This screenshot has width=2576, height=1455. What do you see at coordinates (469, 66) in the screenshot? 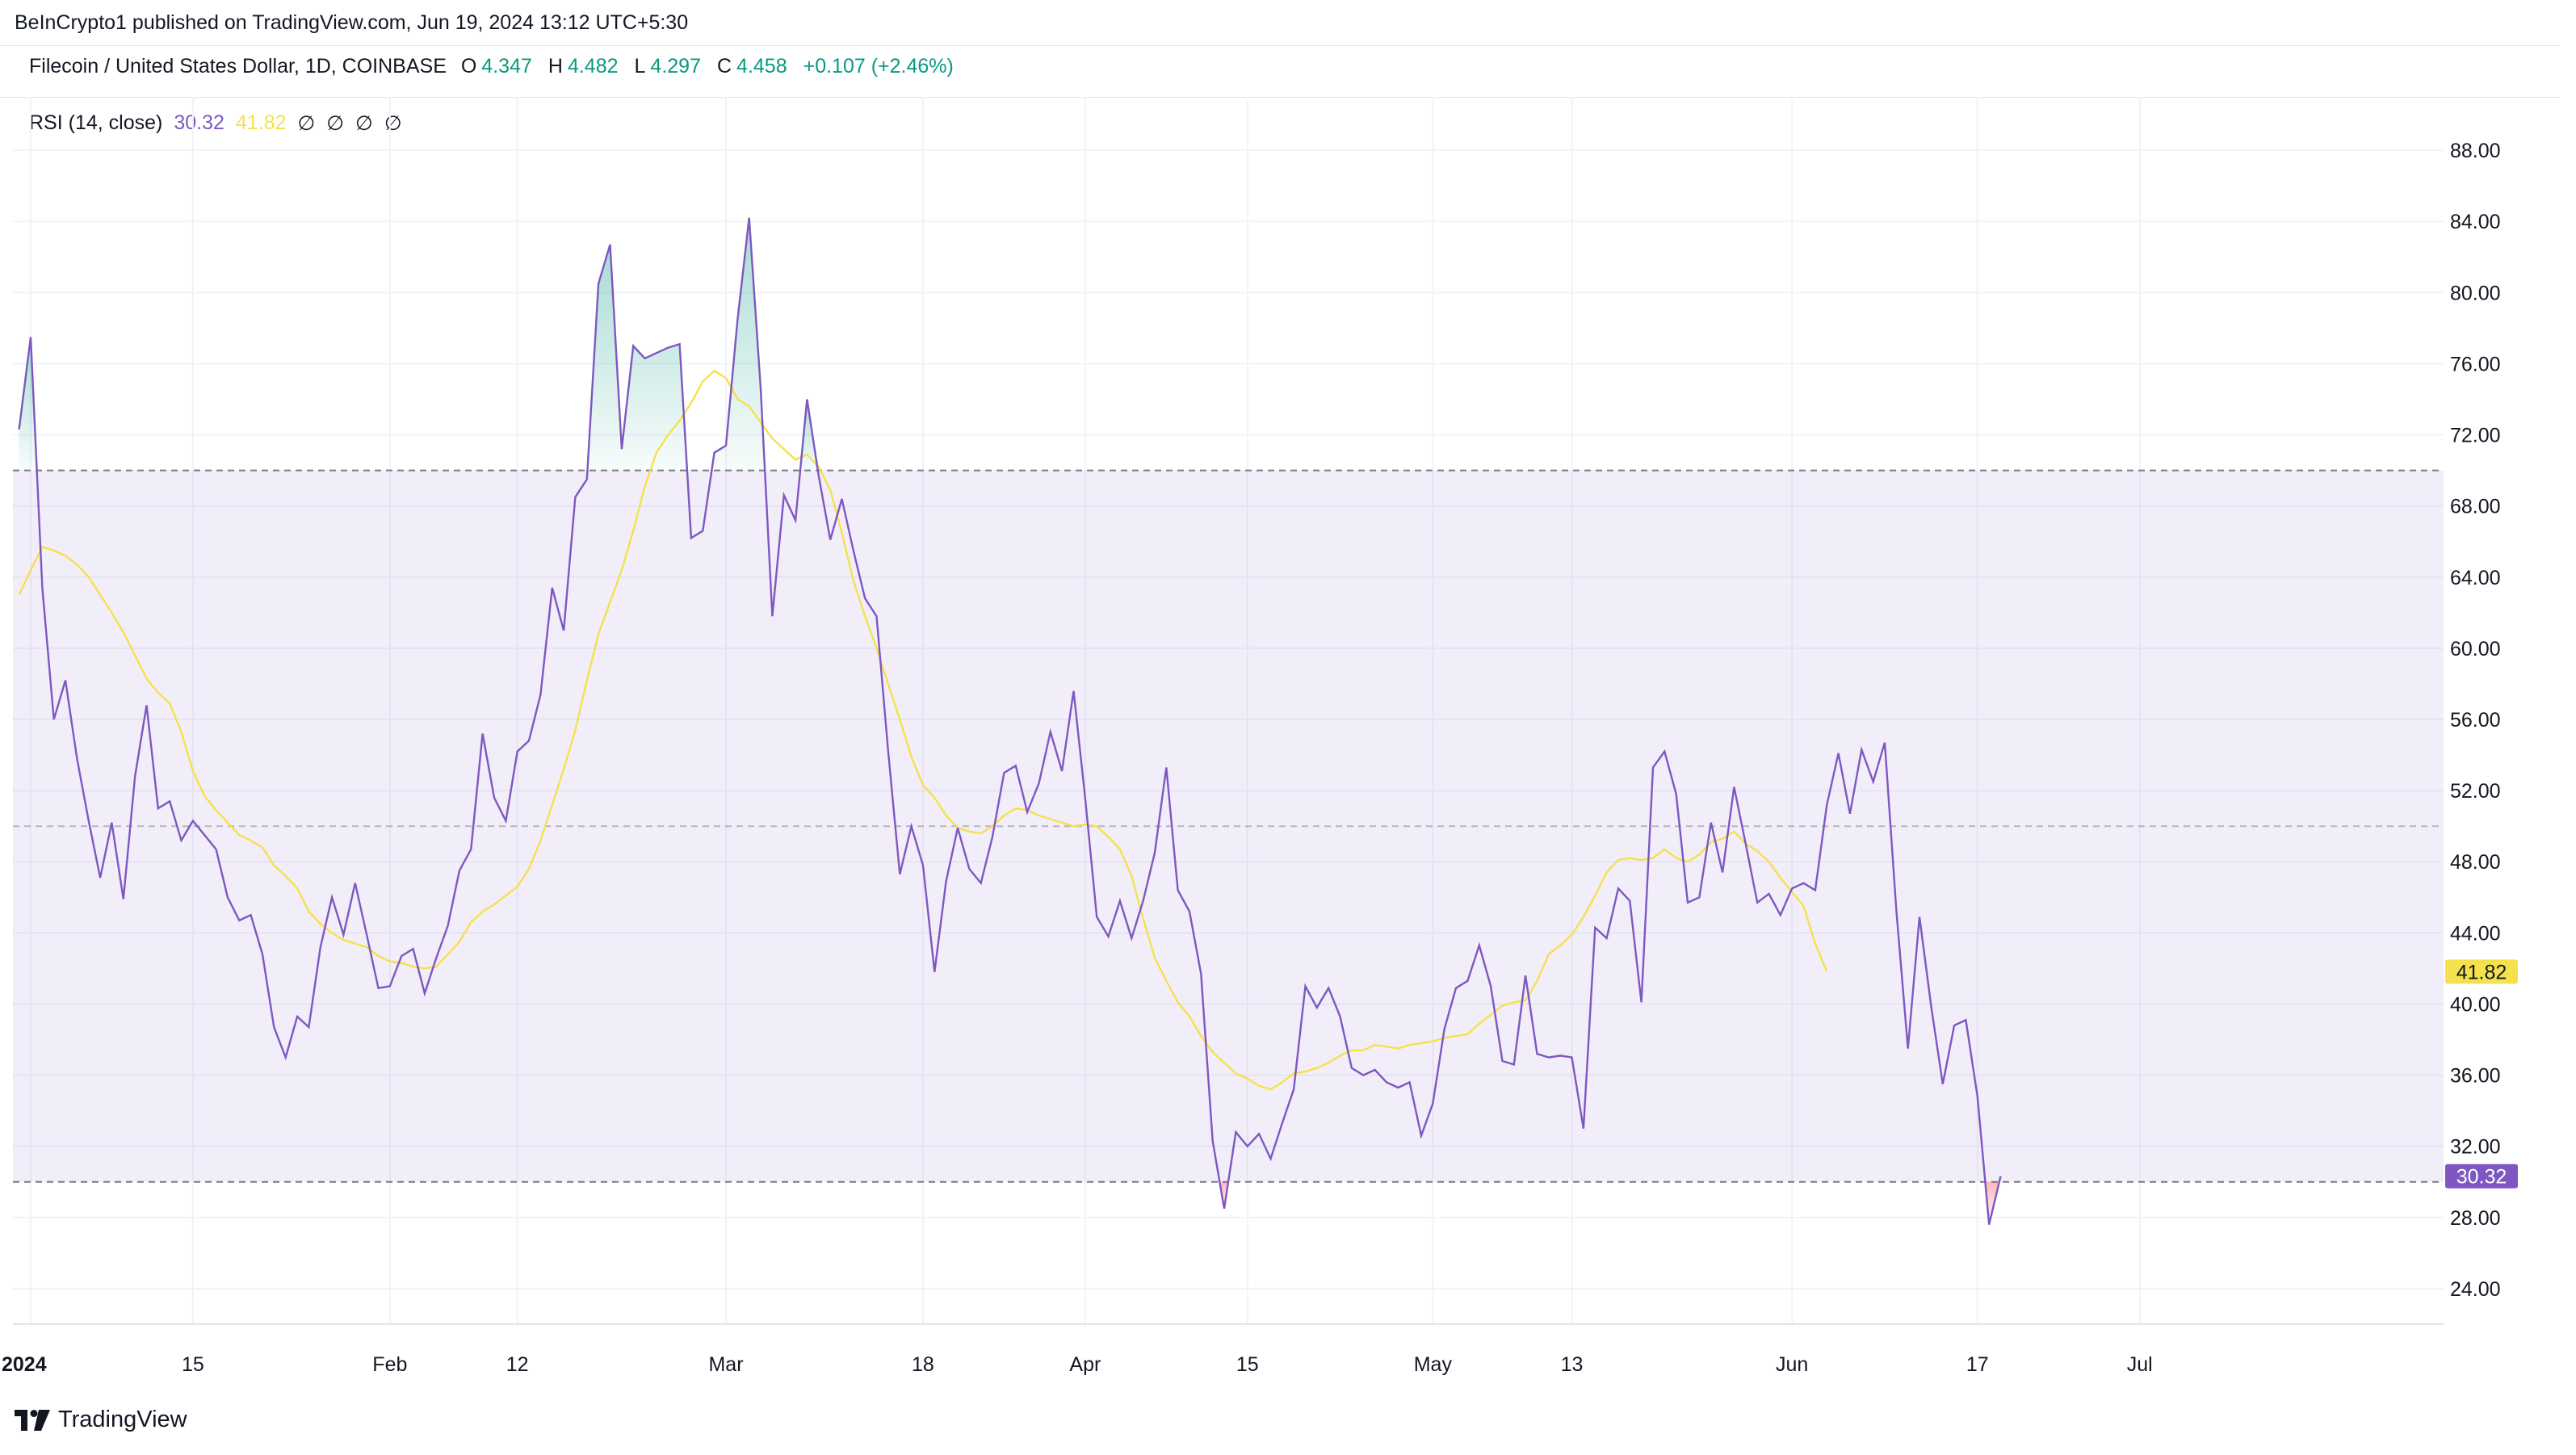
I see `open-label: O` at bounding box center [469, 66].